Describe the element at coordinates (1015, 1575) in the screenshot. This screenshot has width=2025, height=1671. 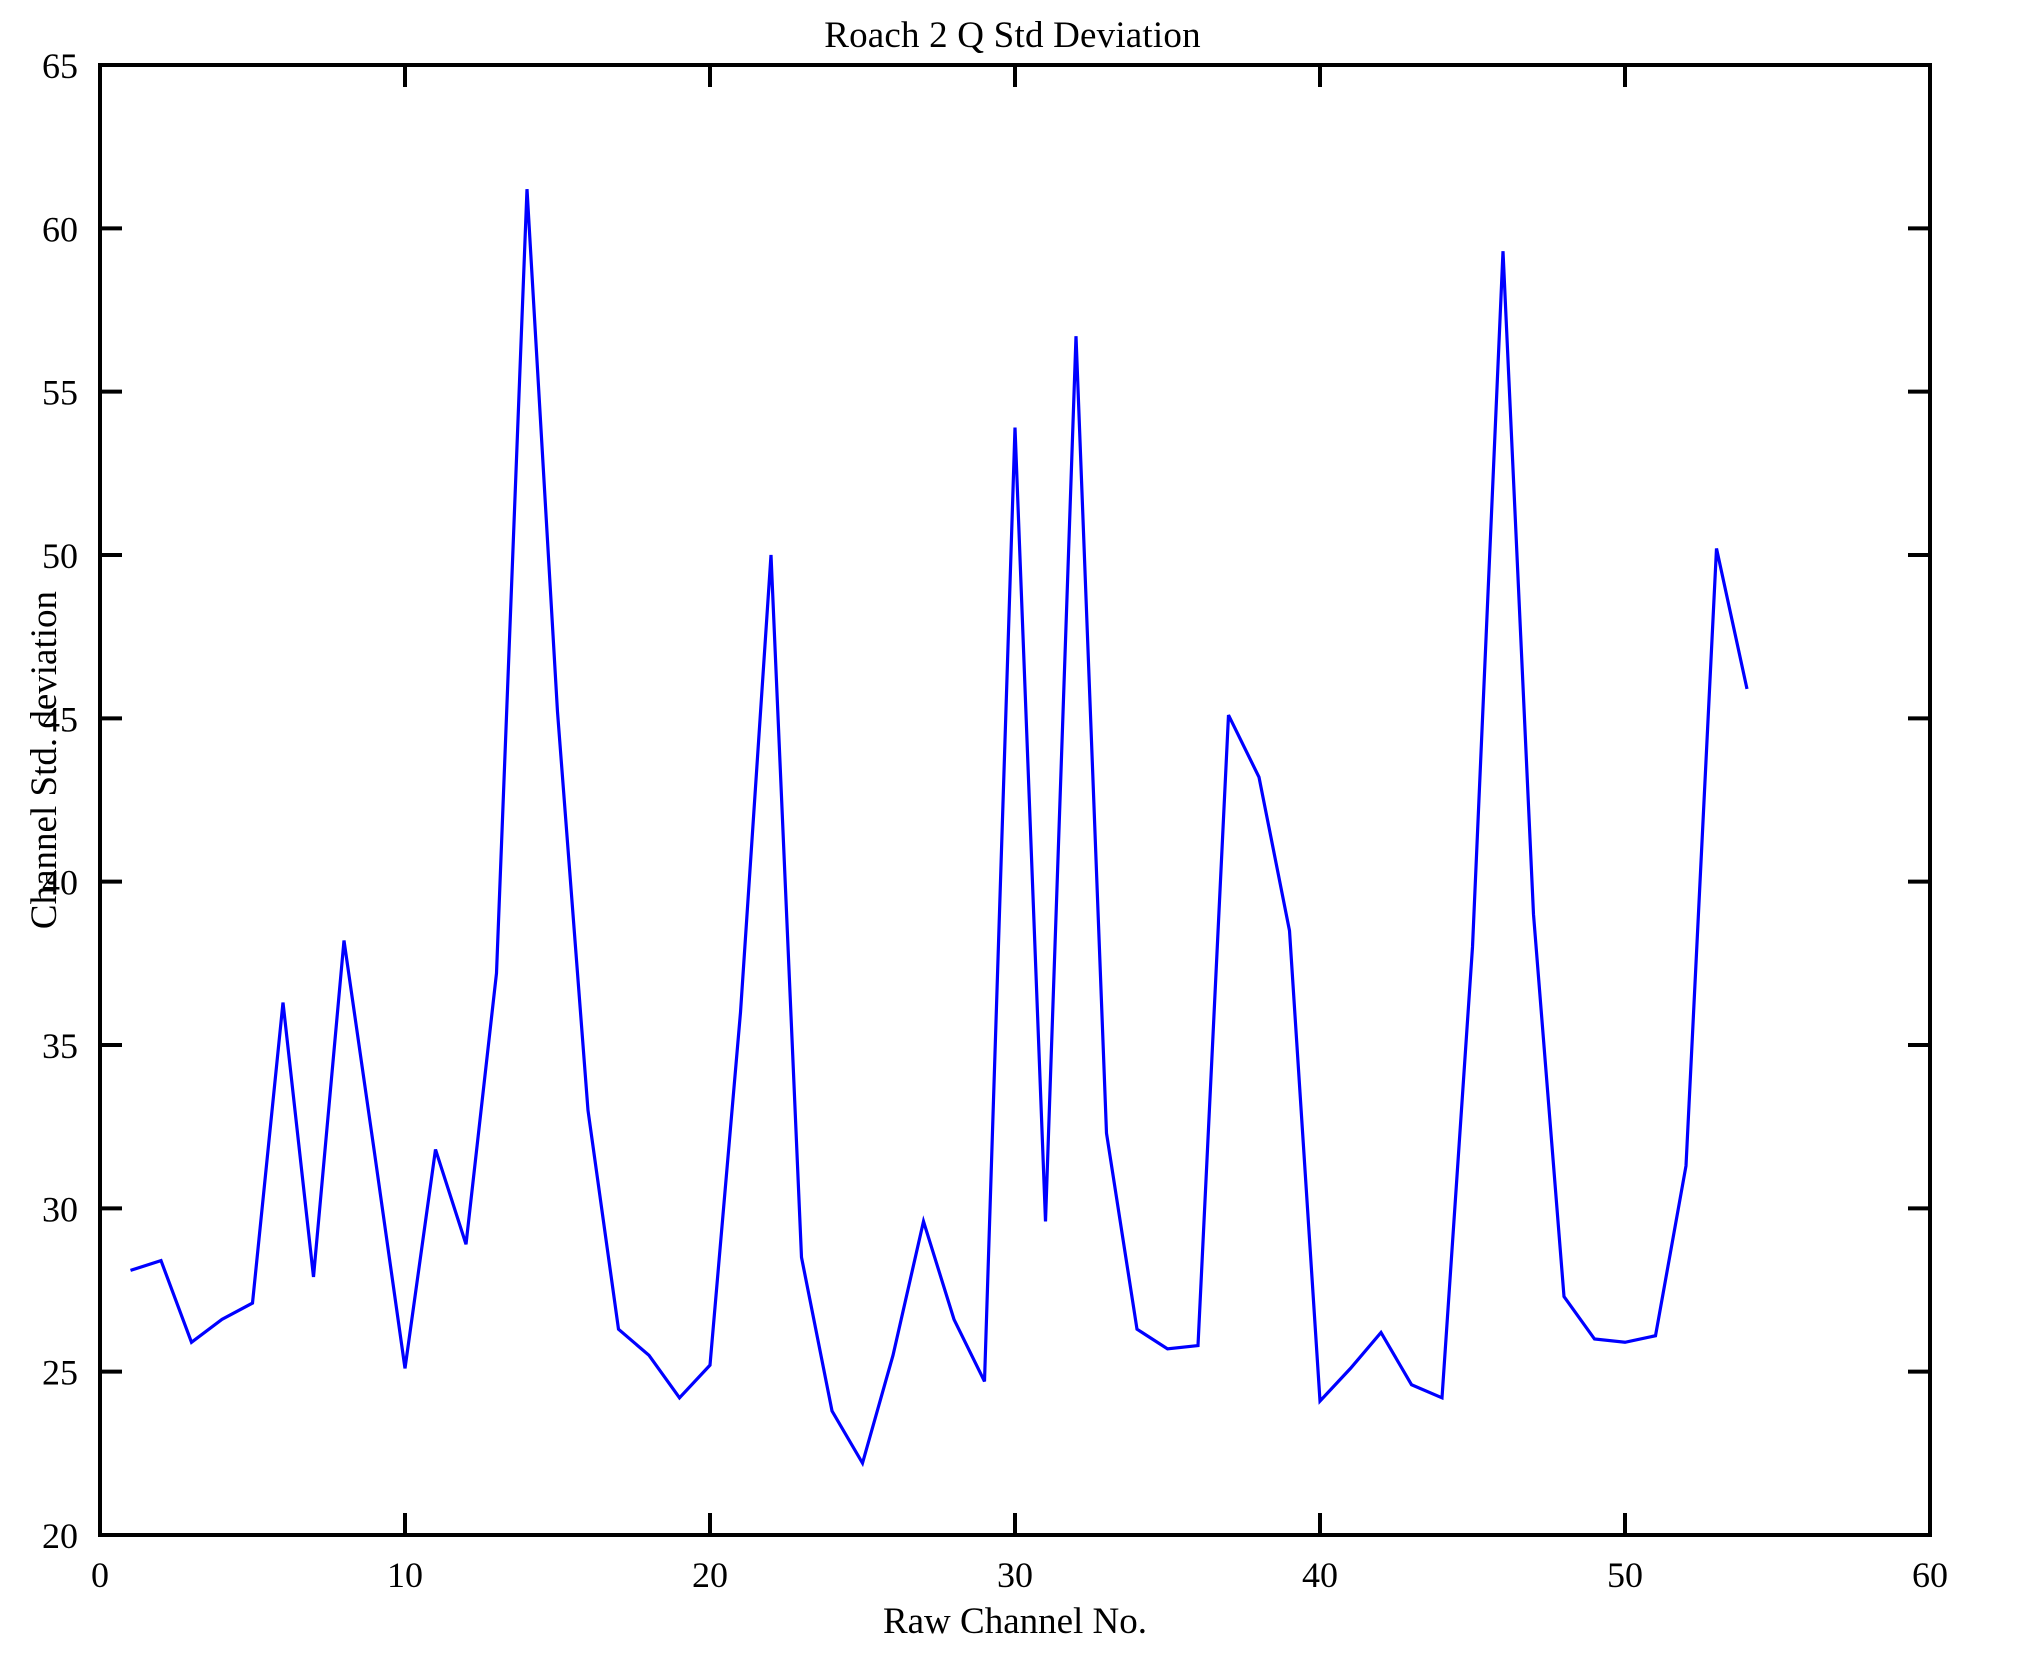
I see `x-tick-label: 30` at that location.